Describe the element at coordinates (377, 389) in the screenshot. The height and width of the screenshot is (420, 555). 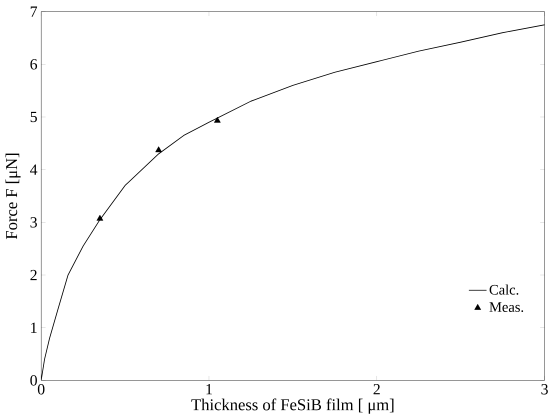
I see `x-tick-label: 2` at that location.